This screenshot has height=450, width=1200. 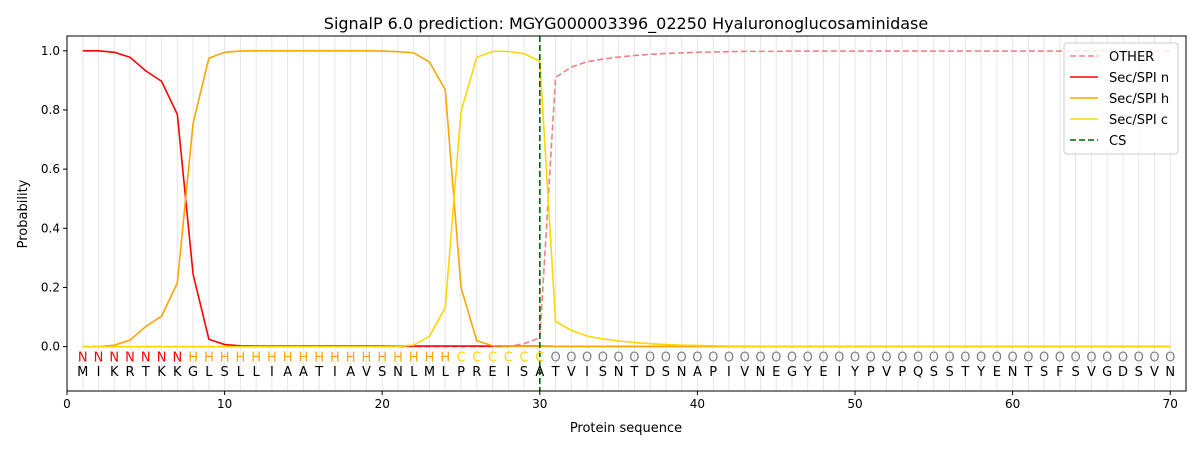 I want to click on legend-label: Sec/SPI n, so click(x=1139, y=78).